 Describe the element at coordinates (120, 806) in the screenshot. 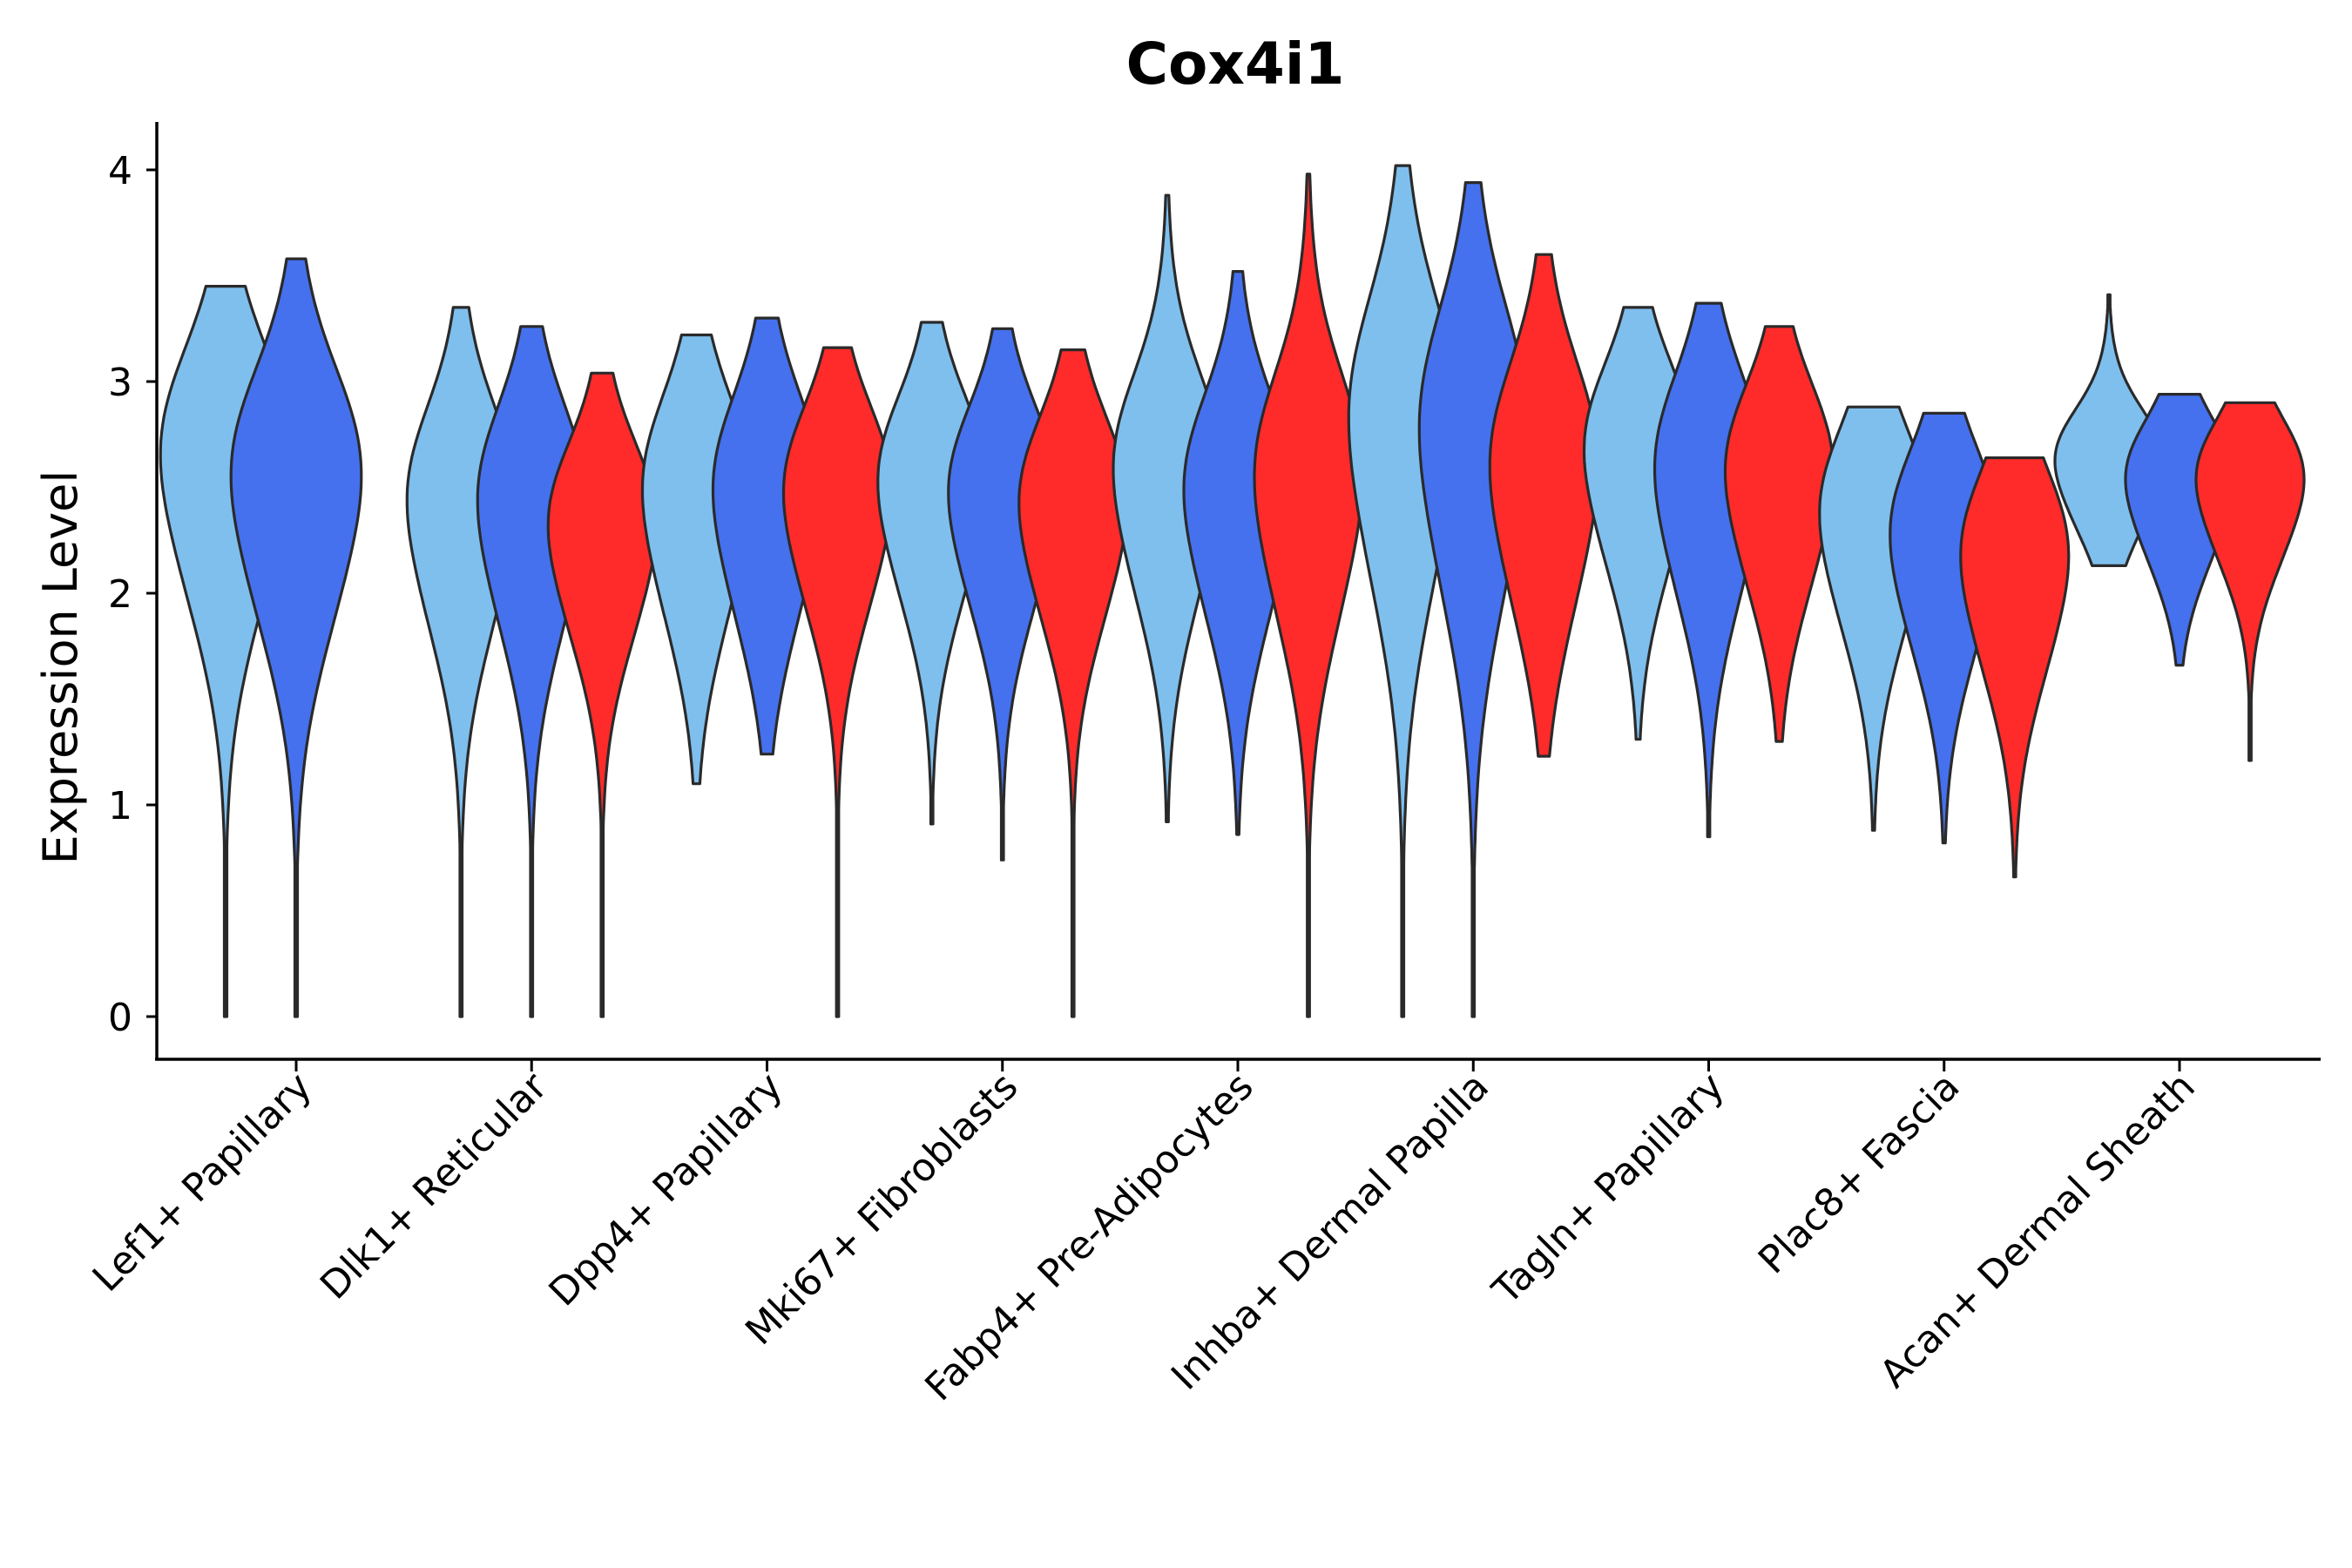

I see `y-tick-label: 1` at that location.